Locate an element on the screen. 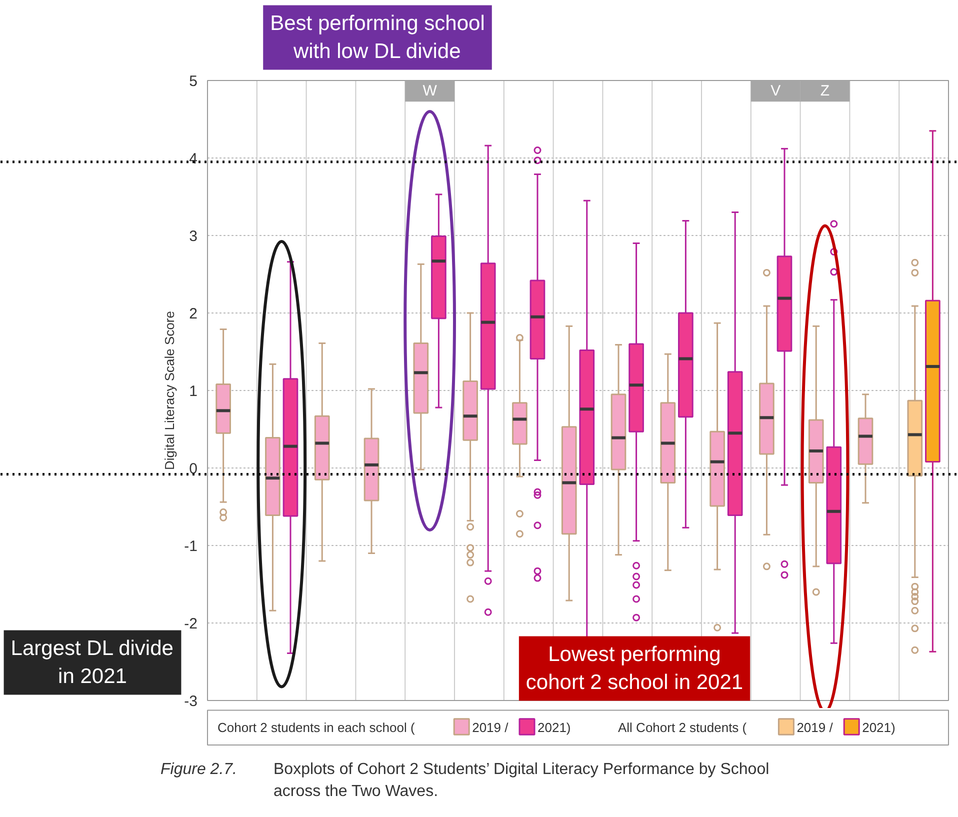 This screenshot has width=958, height=817. y-tick-label: 5 is located at coordinates (193, 81).